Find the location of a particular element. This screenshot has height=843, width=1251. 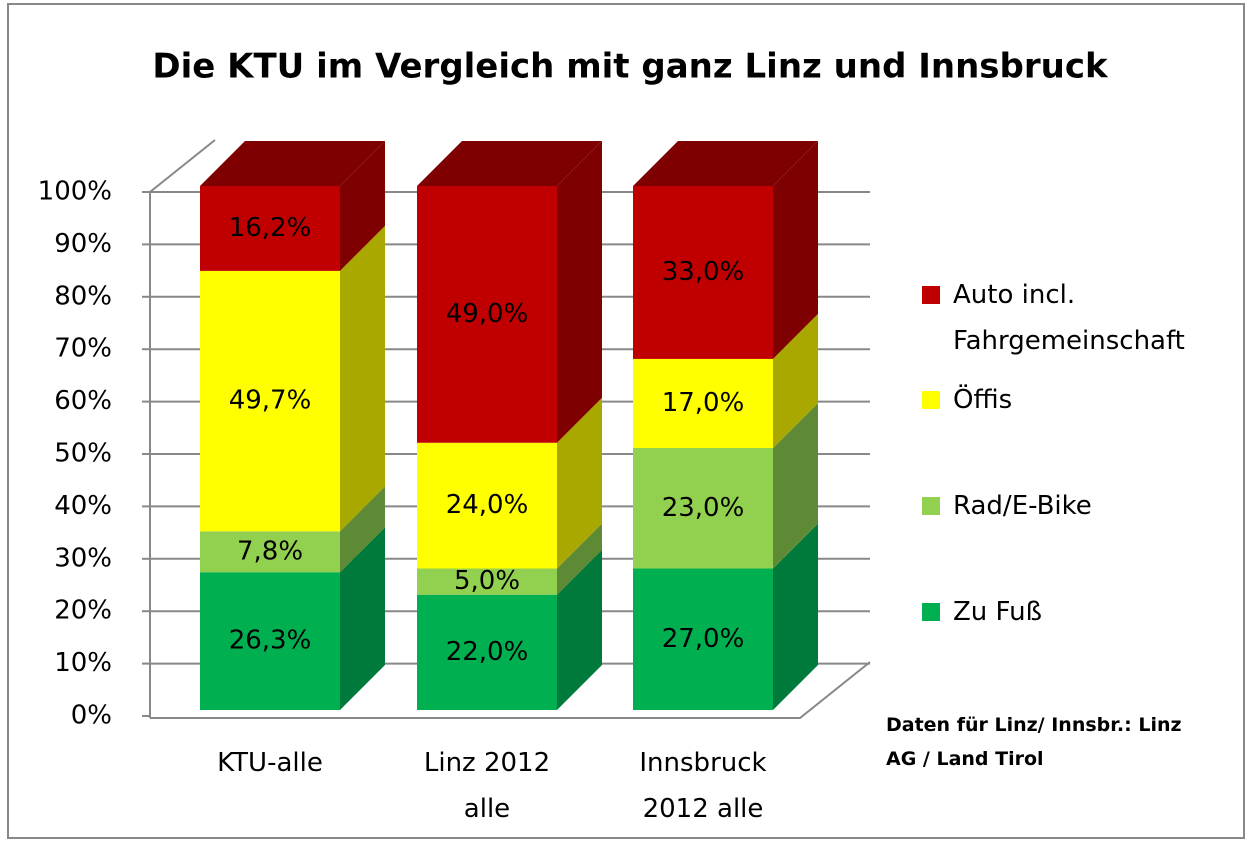

y-tick-label: 40% is located at coordinates (83, 506).